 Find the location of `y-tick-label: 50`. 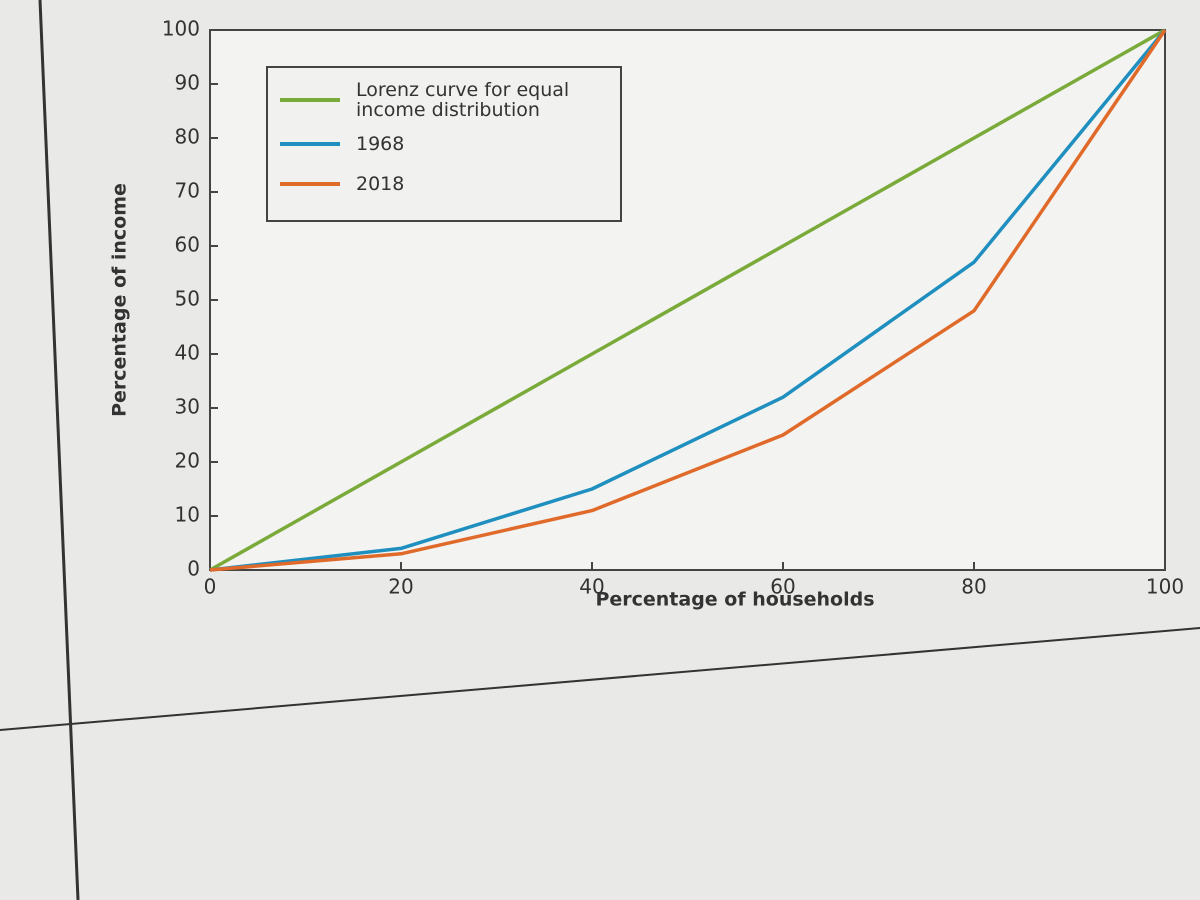

y-tick-label: 50 is located at coordinates (187, 299).